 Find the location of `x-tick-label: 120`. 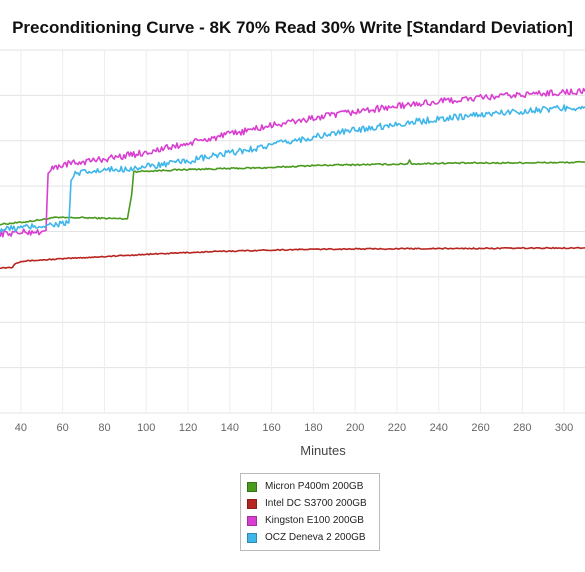

x-tick-label: 120 is located at coordinates (188, 428).